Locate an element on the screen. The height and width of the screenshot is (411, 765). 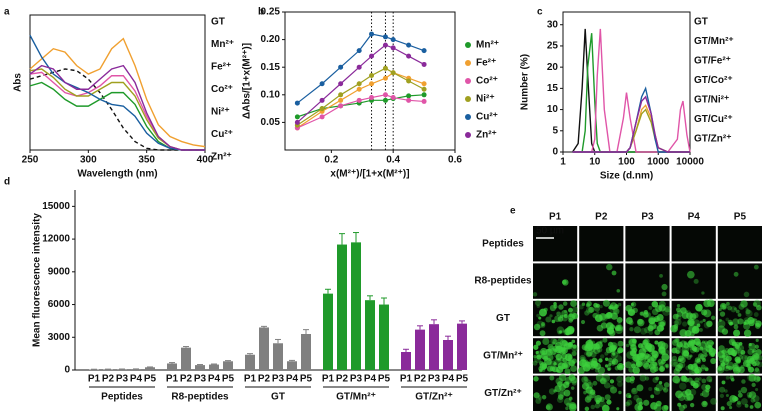
x-axis-label: x(M²⁺)/[1+x(M²⁺)] is located at coordinates (369, 174).